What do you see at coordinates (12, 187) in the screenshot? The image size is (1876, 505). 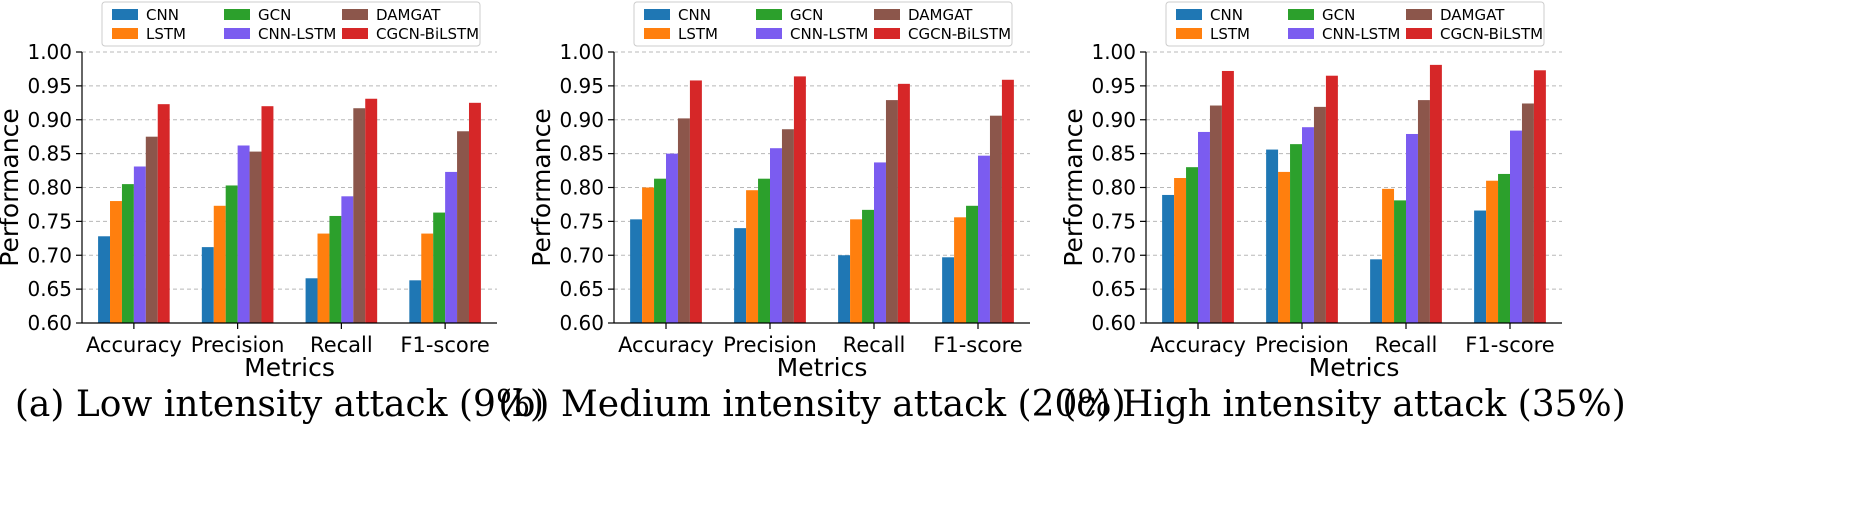 I see `y-axis-label: Performance` at bounding box center [12, 187].